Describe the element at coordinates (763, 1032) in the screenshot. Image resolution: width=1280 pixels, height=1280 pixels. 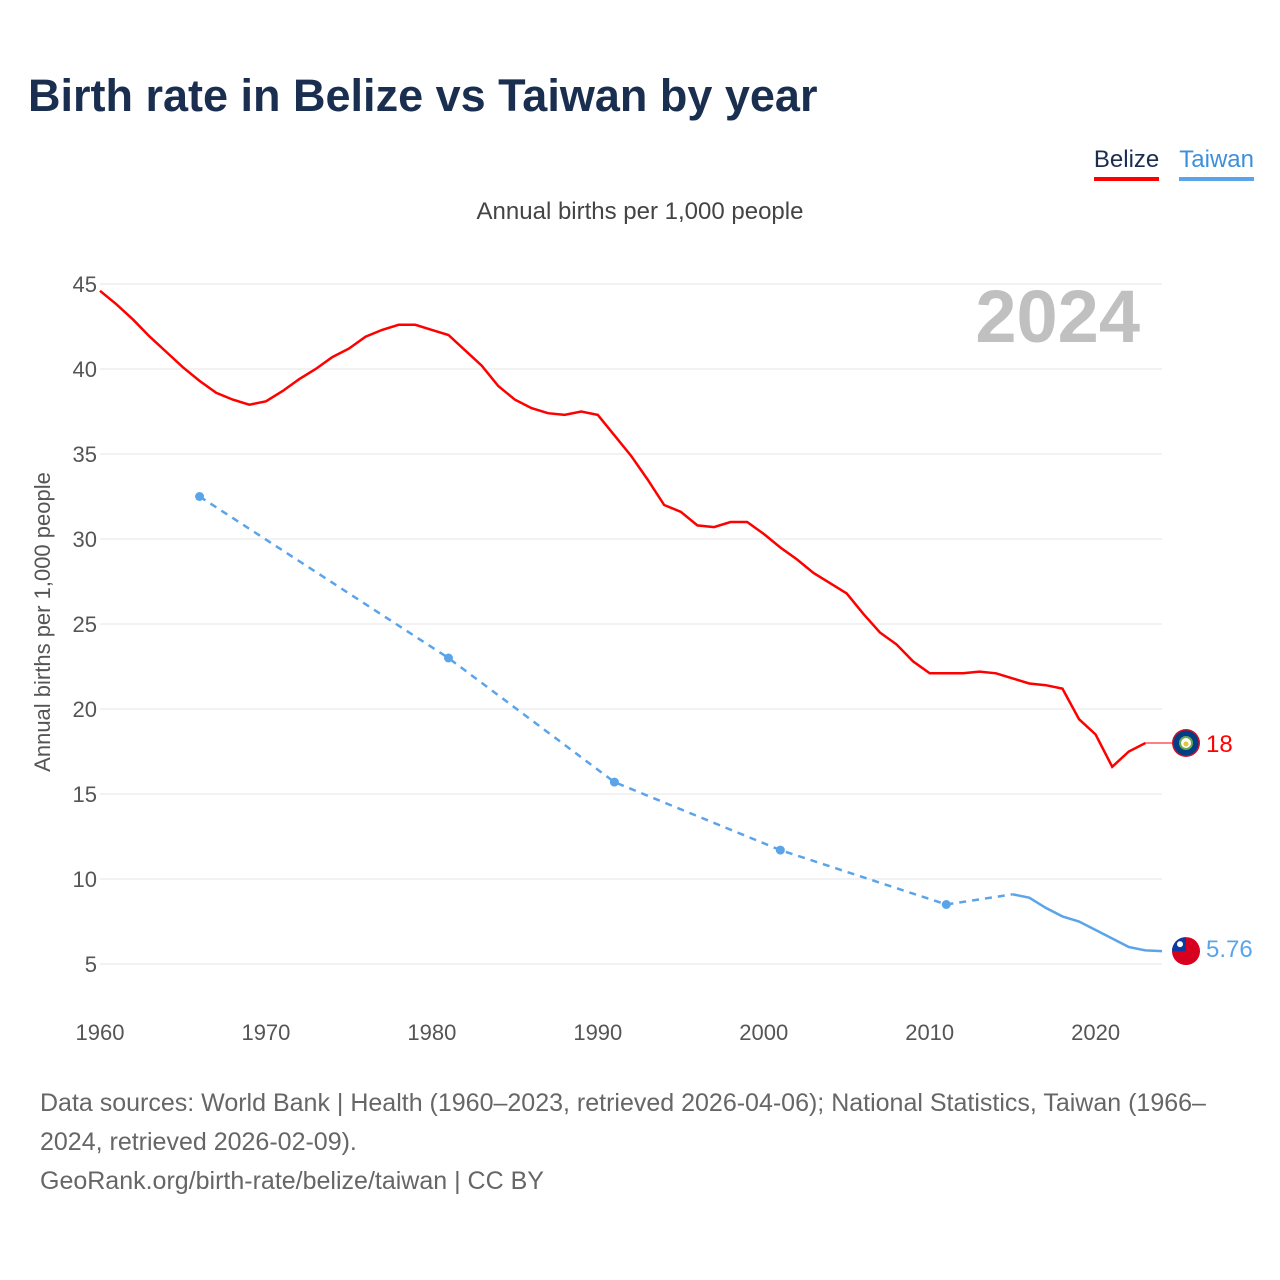
I see `x-tick-label: 2000` at that location.